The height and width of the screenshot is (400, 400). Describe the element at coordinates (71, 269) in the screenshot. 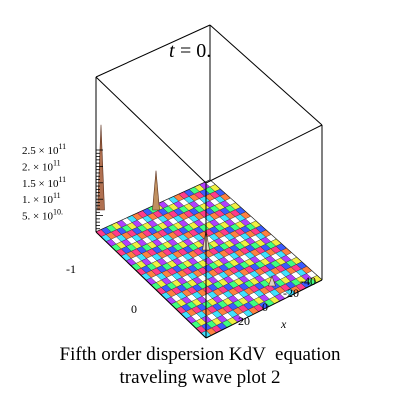

I see `y-tick-label: -1` at that location.